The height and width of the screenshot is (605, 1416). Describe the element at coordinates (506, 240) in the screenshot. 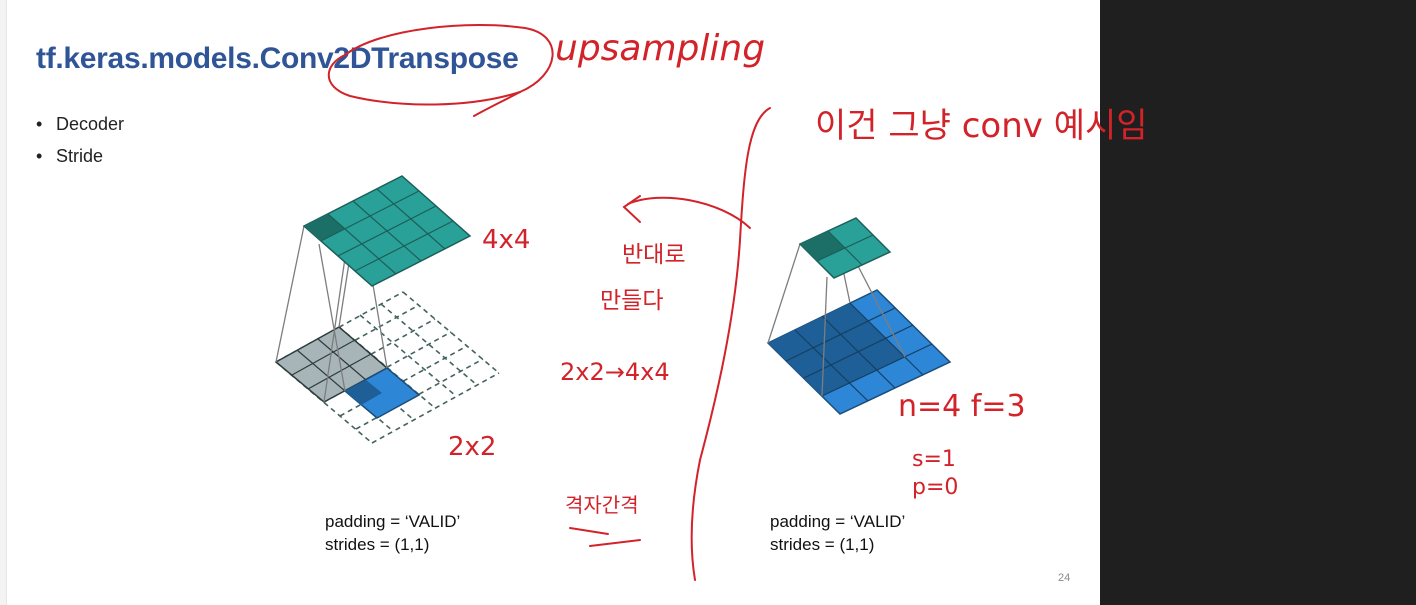

I see `size-4x4-note: 4x4` at that location.